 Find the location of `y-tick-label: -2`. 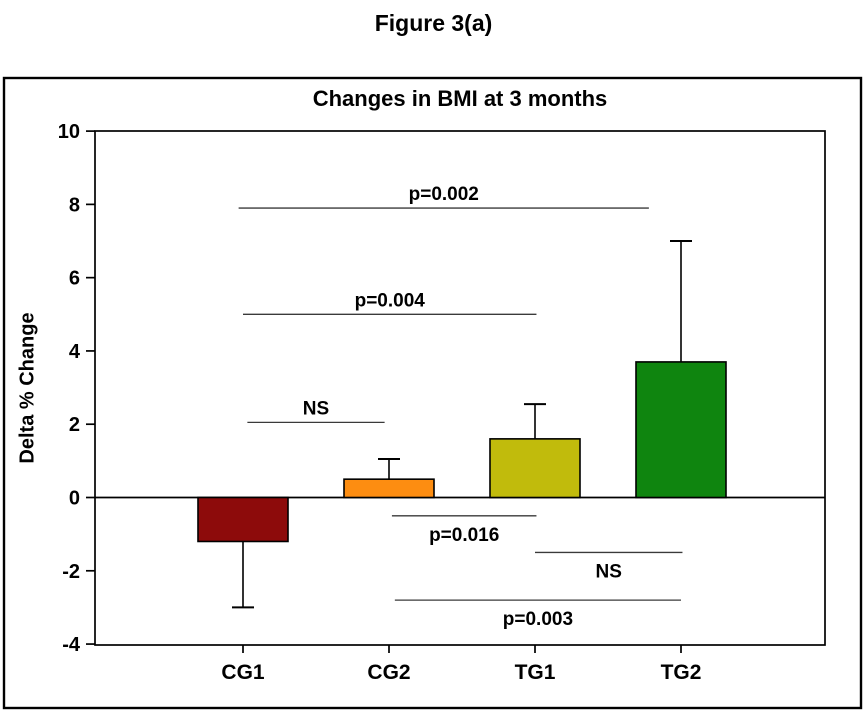

y-tick-label: -2 is located at coordinates (71, 572).